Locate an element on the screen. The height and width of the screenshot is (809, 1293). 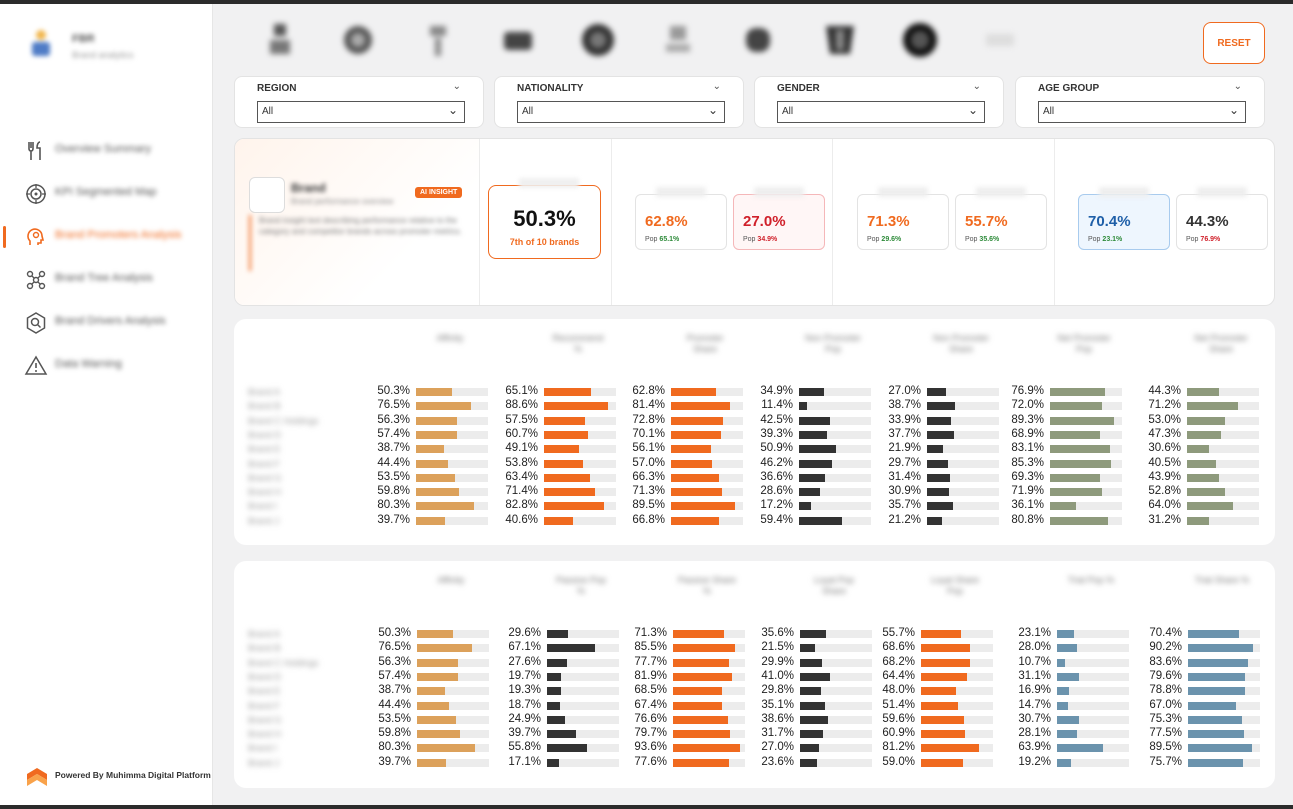
column-header: Non Promoter Share is located at coordinates (961, 343).